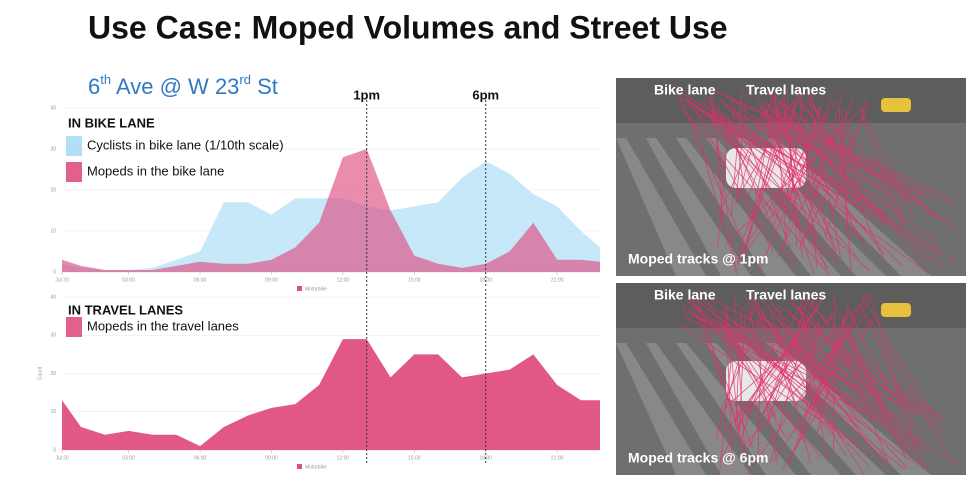  What do you see at coordinates (200, 280) in the screenshot?
I see `x-tick-label: 06:00` at bounding box center [200, 280].